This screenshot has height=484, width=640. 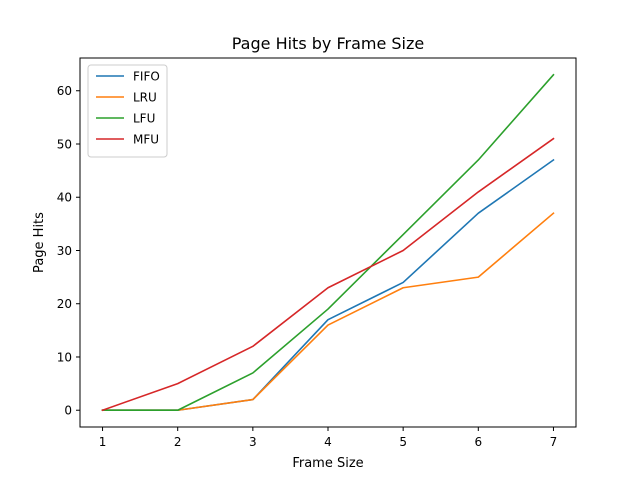 I want to click on legend-label-mfu: MFU, so click(x=146, y=140).